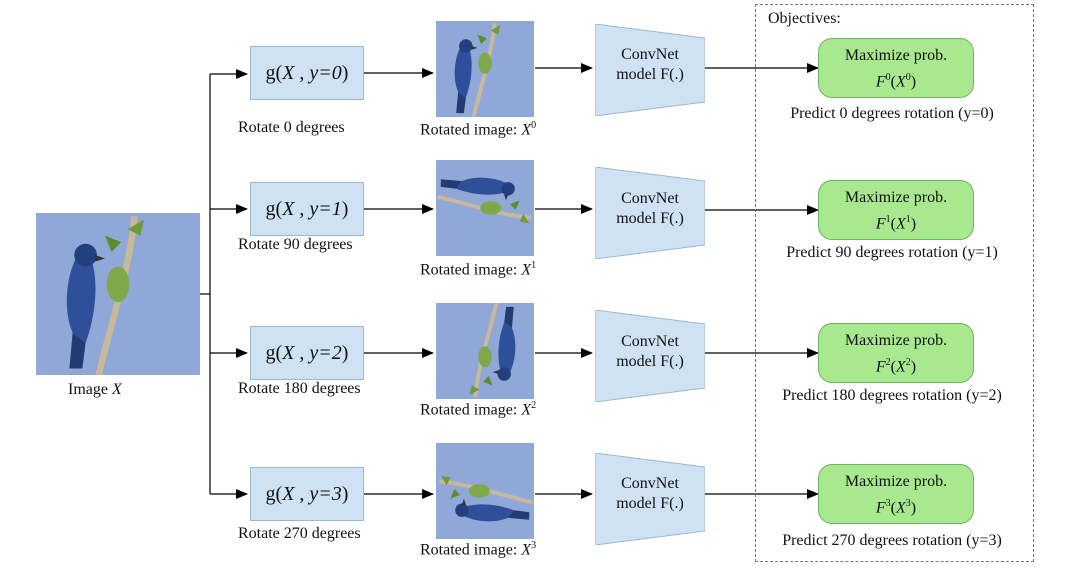 The image size is (1080, 569). Describe the element at coordinates (650, 209) in the screenshot. I see `convnet-label-1: ConvNet model F(.)` at that location.